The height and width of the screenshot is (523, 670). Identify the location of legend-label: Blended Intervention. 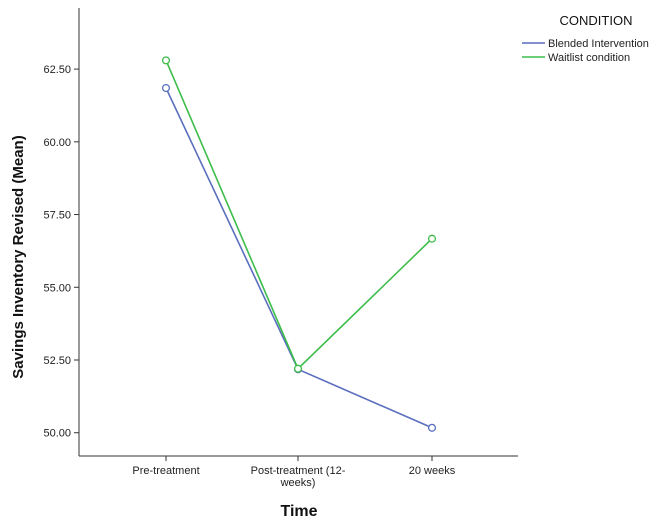
(598, 44).